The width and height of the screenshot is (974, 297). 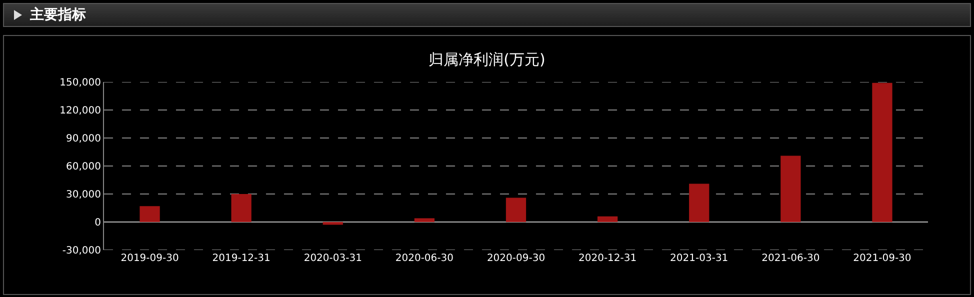 I want to click on x-tick-label: 2020-06-30, so click(x=424, y=258).